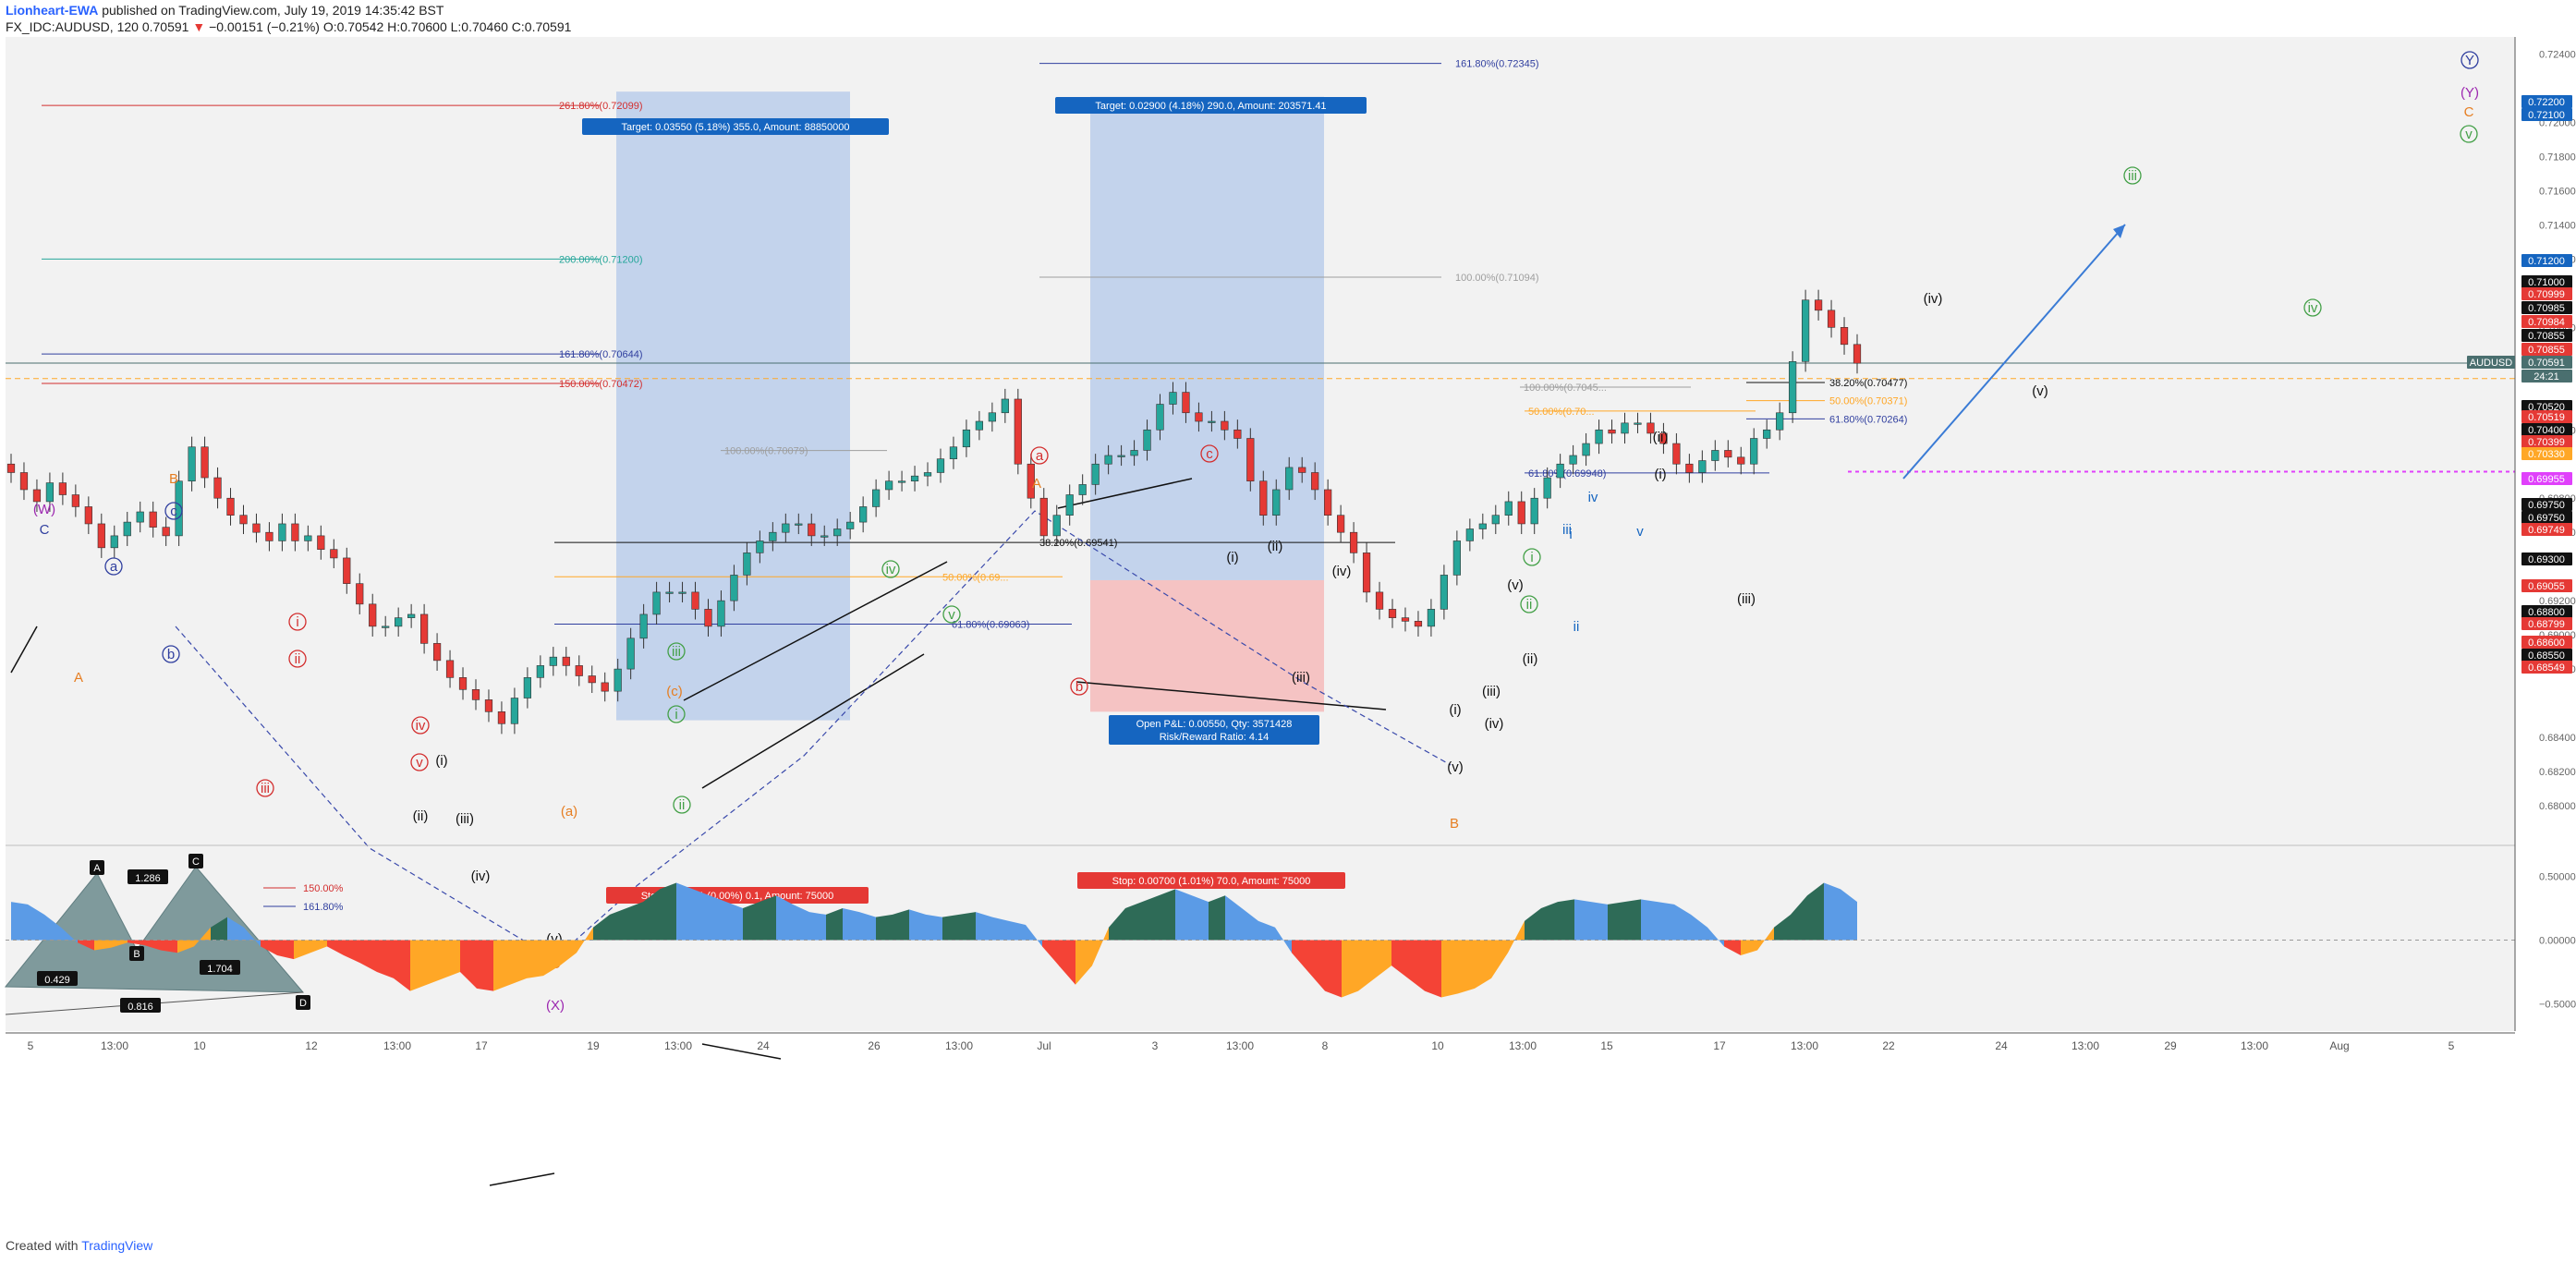 This screenshot has height=1263, width=2576. Describe the element at coordinates (1934, 299) in the screenshot. I see `wave-label: (iv)` at that location.